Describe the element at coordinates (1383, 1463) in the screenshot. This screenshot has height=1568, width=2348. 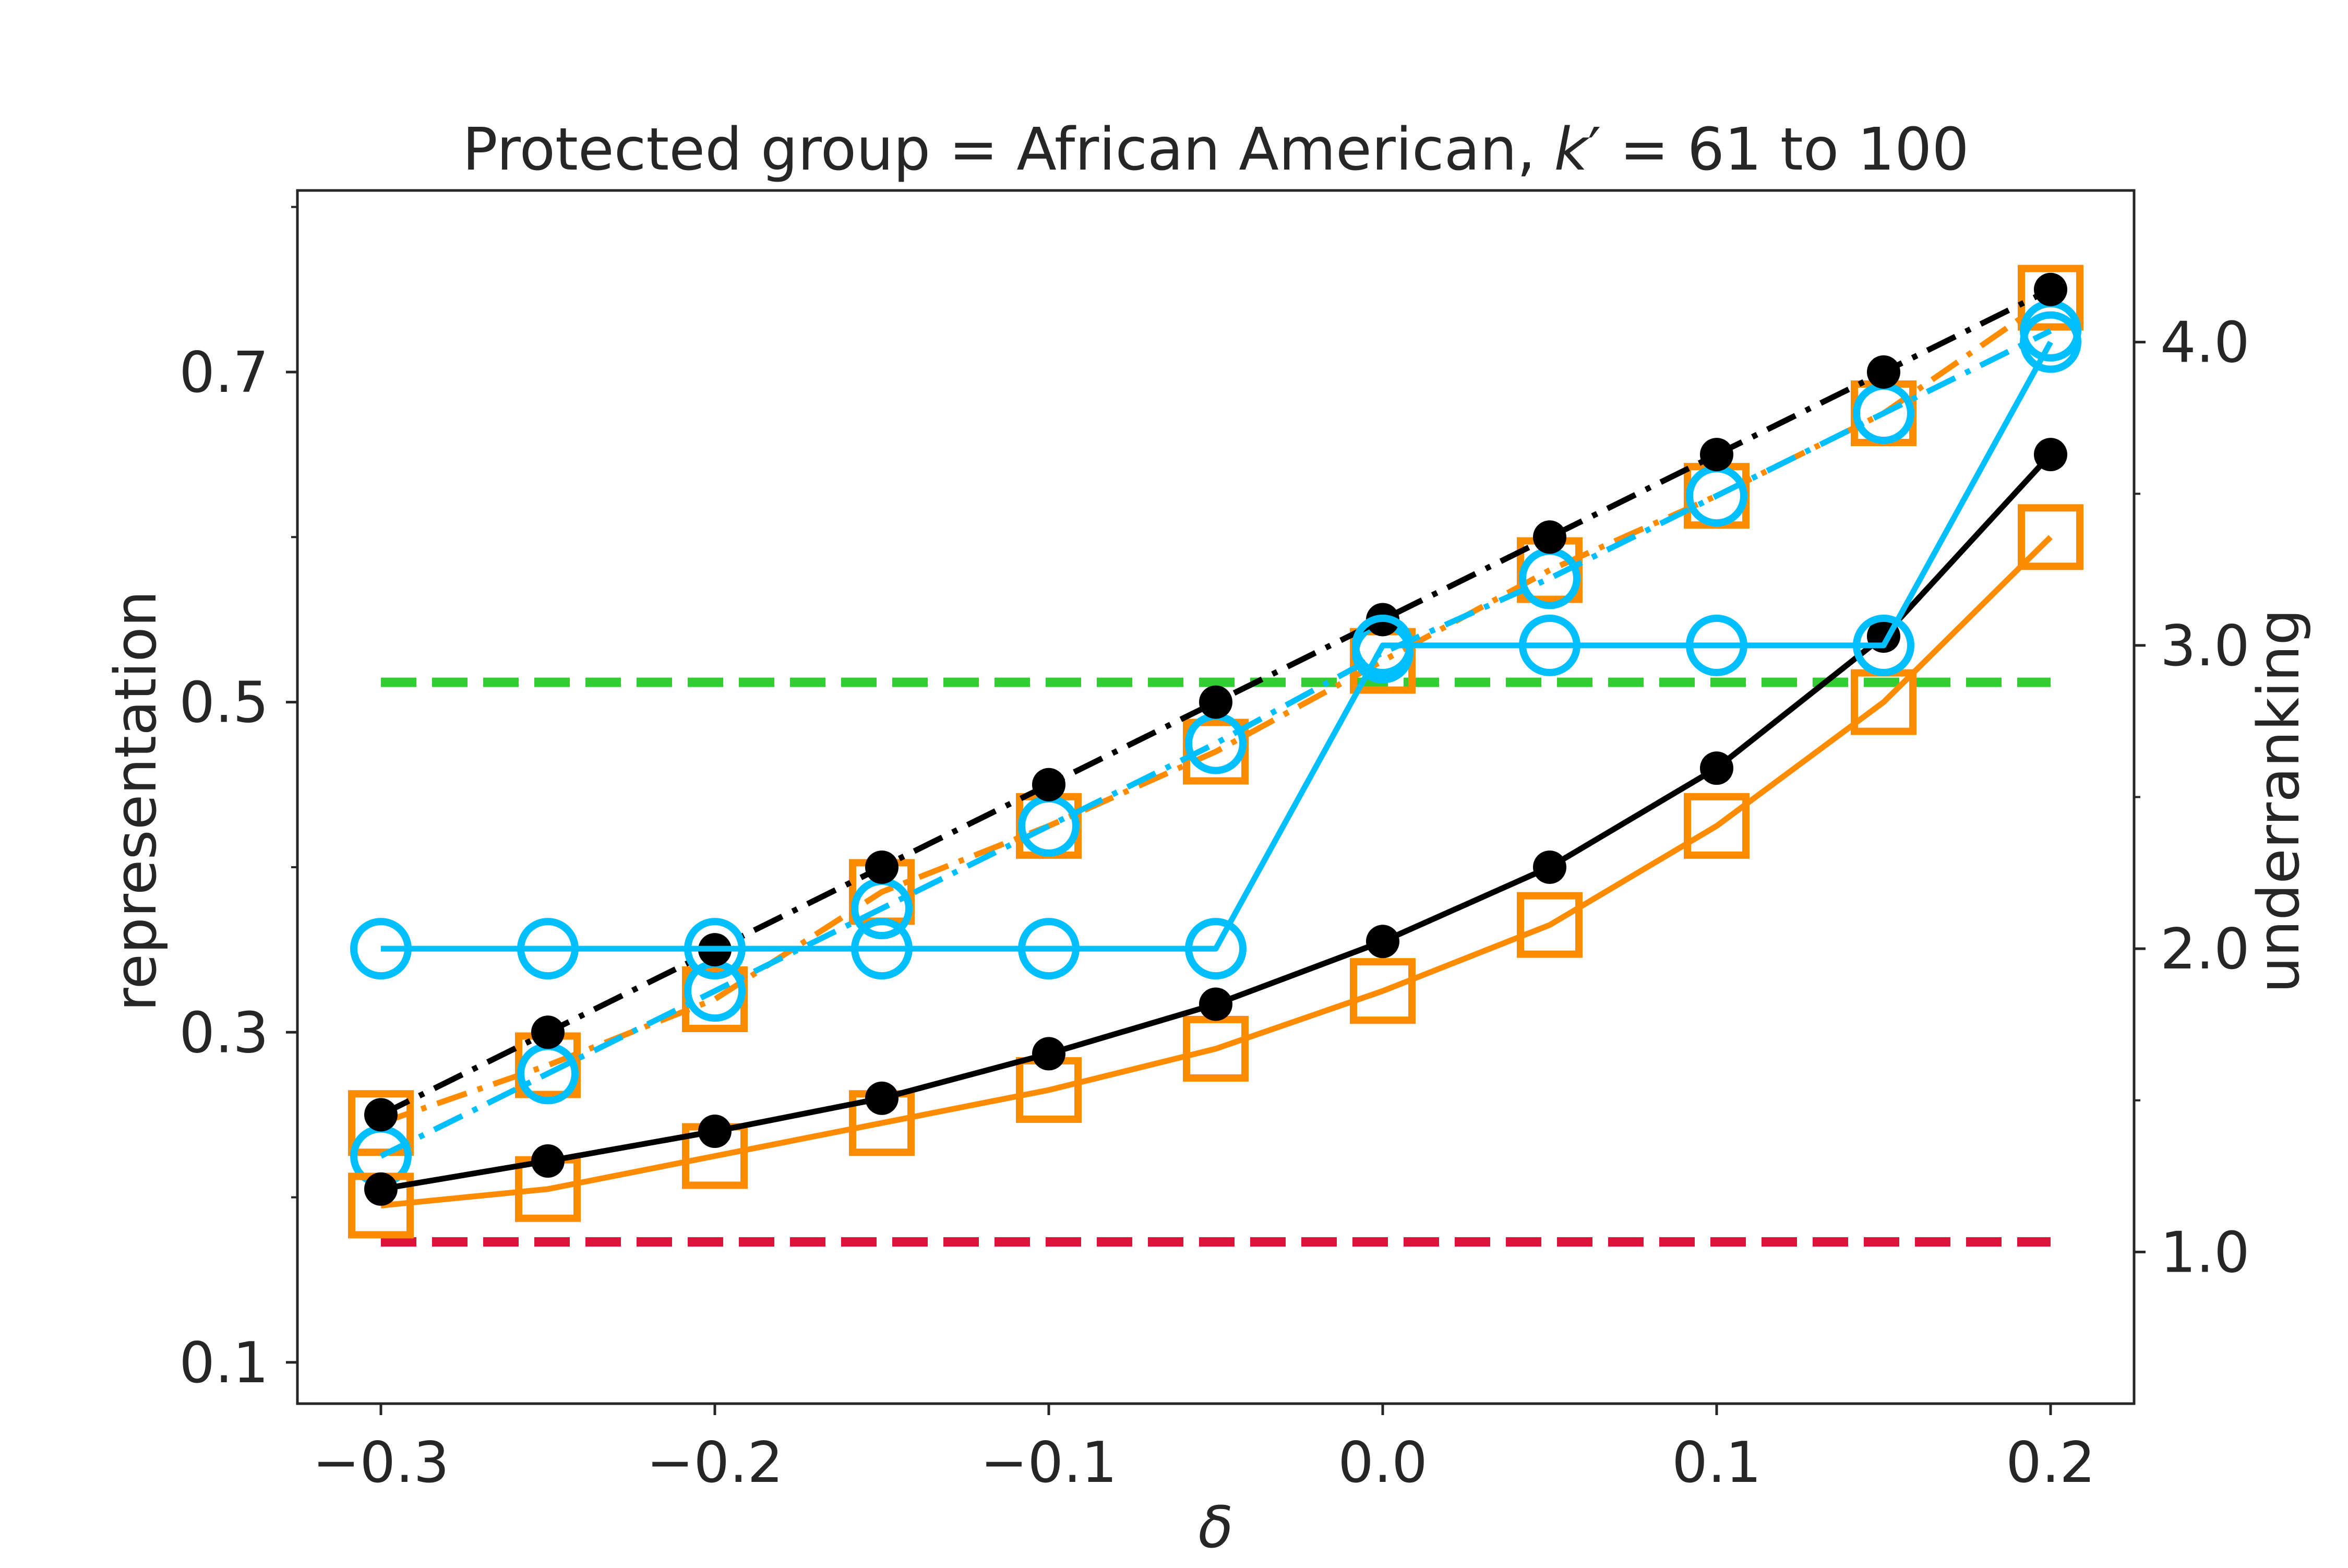
I see `x-tick-label: 0.0` at that location.